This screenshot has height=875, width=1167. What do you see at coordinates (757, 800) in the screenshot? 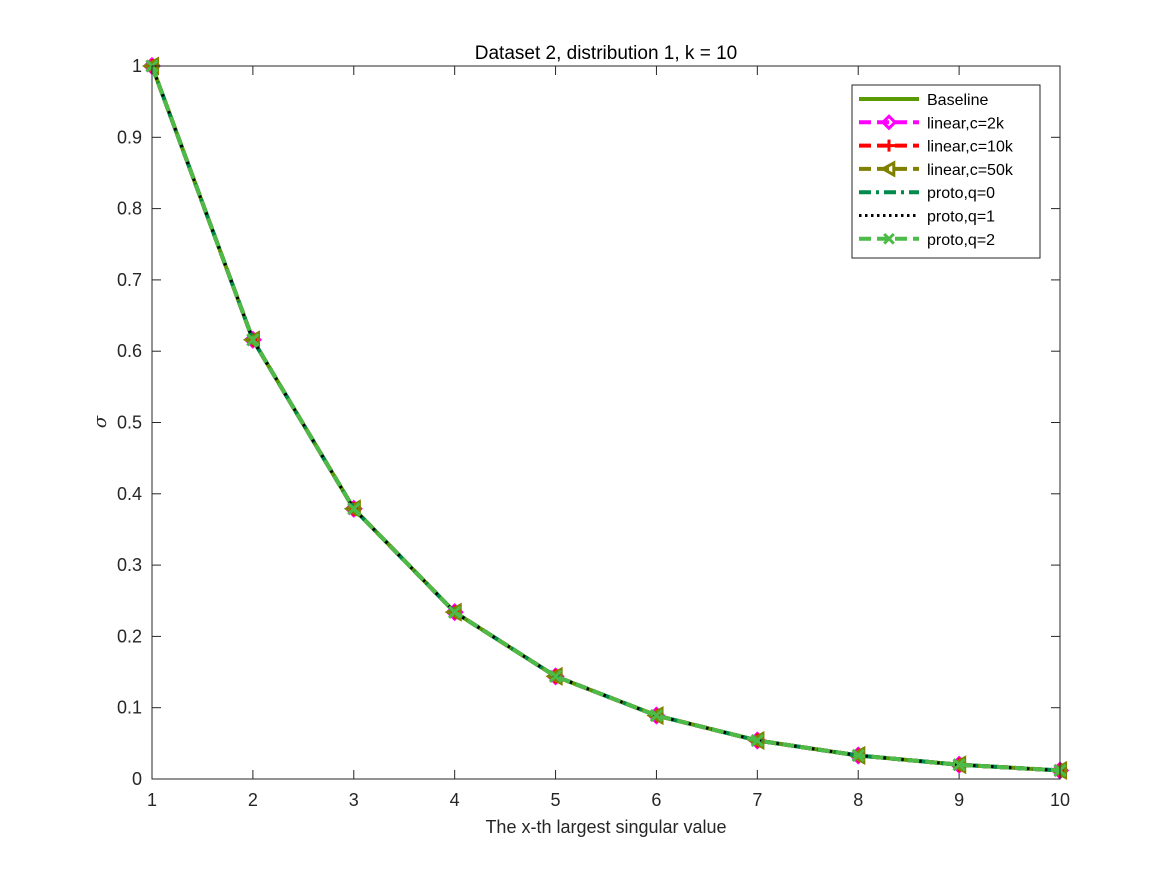
I see `x-tick-label: 7` at bounding box center [757, 800].